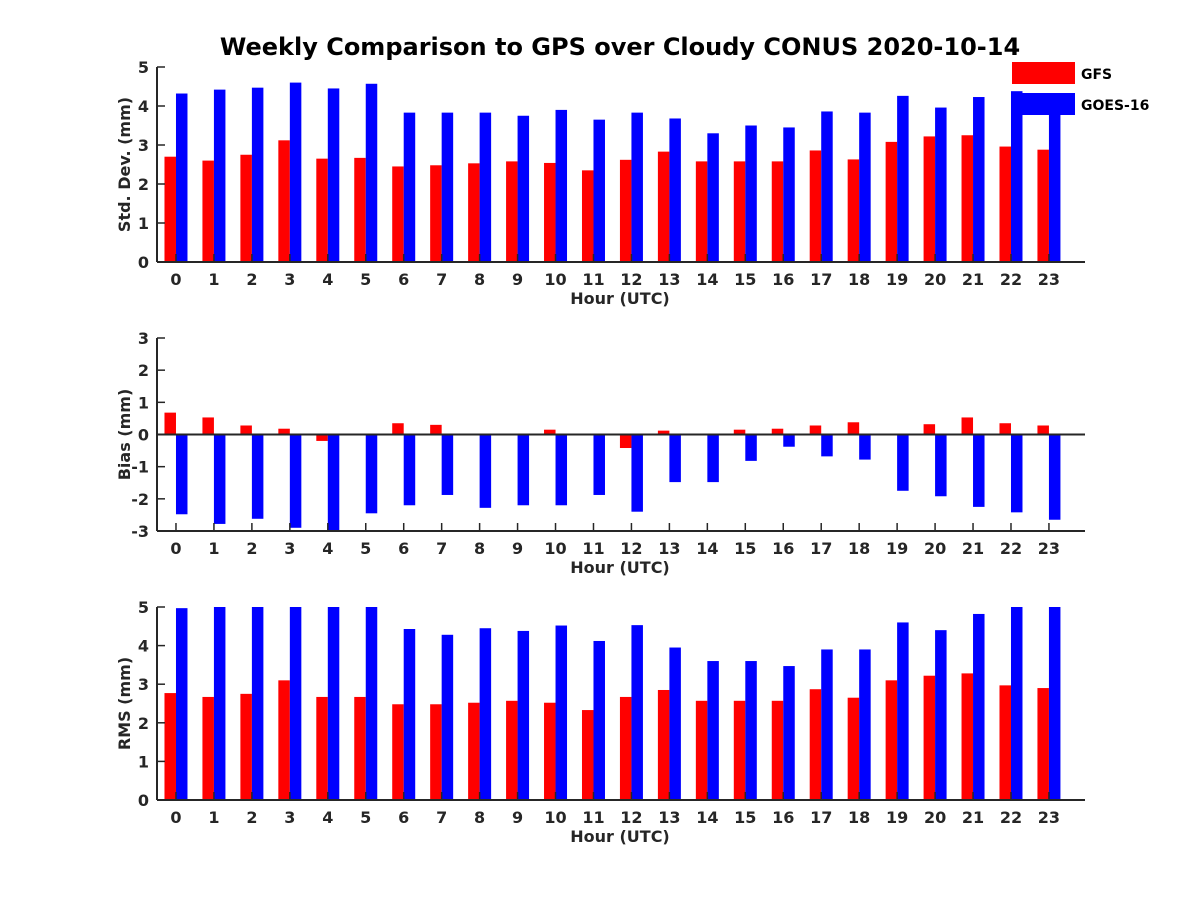  Describe the element at coordinates (140, 467) in the screenshot. I see `y-tick-label: -1` at that location.